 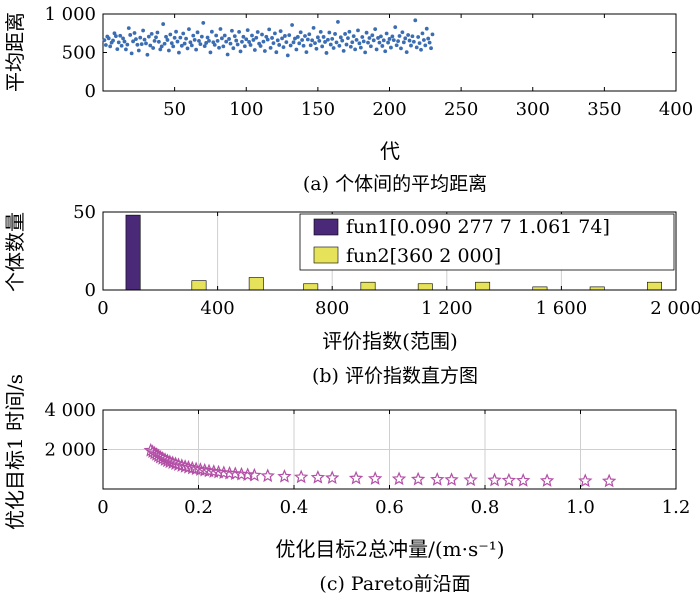 What do you see at coordinates (318, 109) in the screenshot?
I see `x-tick-label: 150` at bounding box center [318, 109].